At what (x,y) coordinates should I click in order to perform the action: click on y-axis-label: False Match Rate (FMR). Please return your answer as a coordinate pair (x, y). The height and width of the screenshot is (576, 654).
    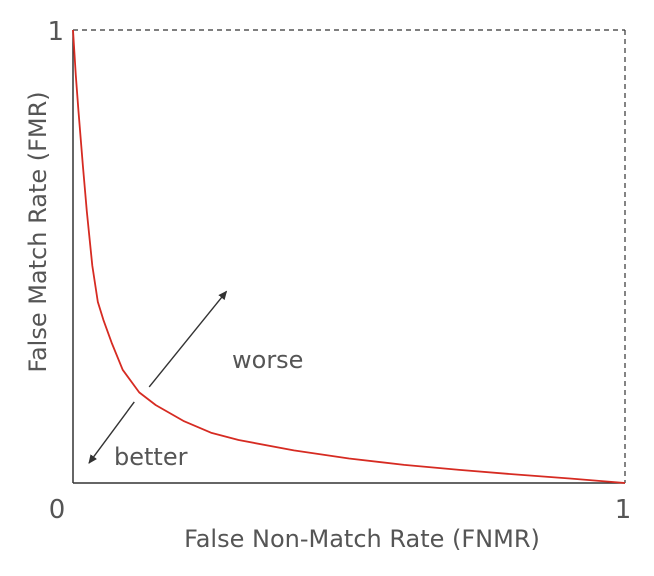
    Looking at the image, I should click on (38, 231).